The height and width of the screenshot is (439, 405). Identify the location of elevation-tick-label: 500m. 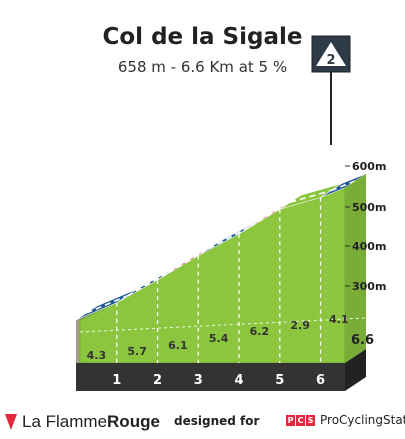
(369, 207).